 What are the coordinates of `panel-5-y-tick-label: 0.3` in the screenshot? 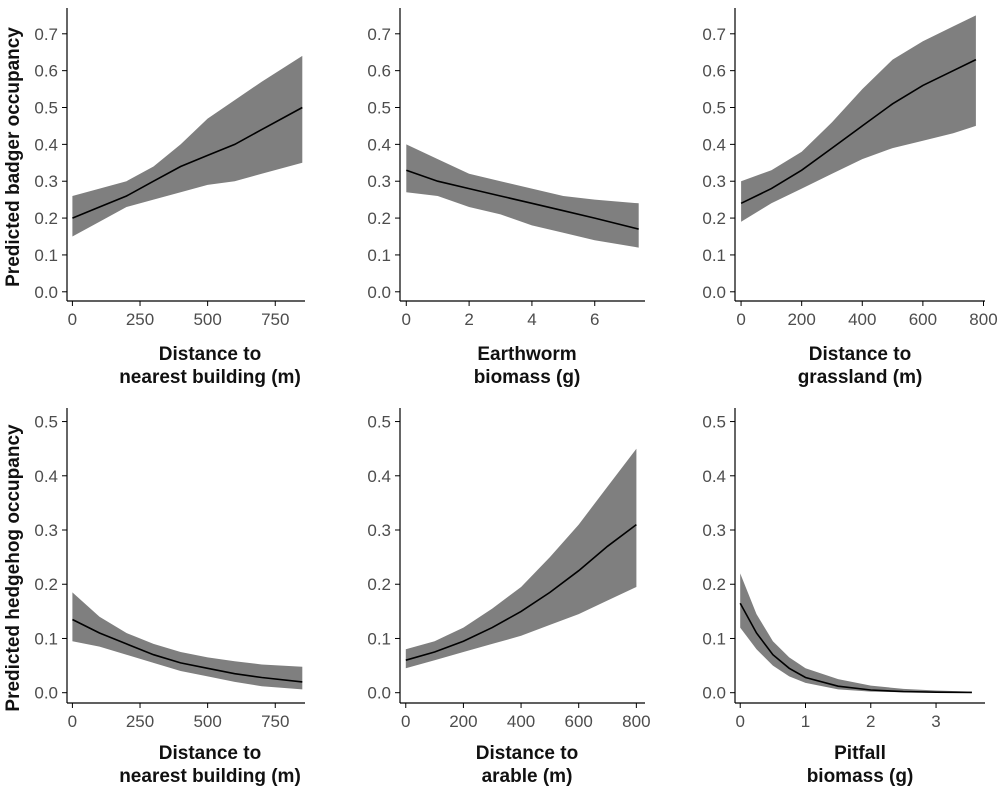 It's located at (379, 530).